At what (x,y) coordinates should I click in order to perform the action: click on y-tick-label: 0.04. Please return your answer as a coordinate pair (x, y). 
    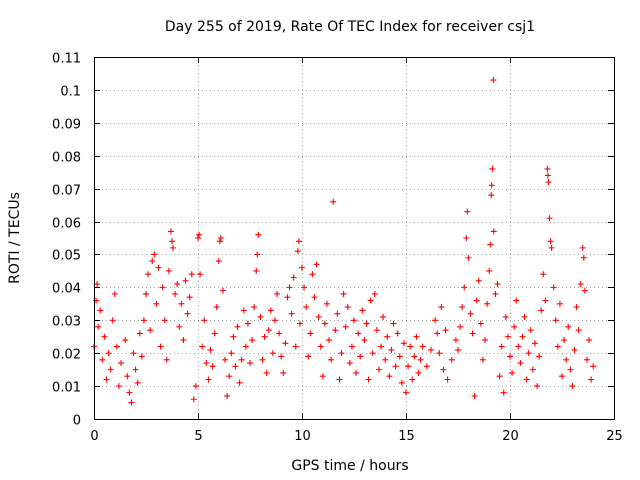
    Looking at the image, I should click on (66, 289).